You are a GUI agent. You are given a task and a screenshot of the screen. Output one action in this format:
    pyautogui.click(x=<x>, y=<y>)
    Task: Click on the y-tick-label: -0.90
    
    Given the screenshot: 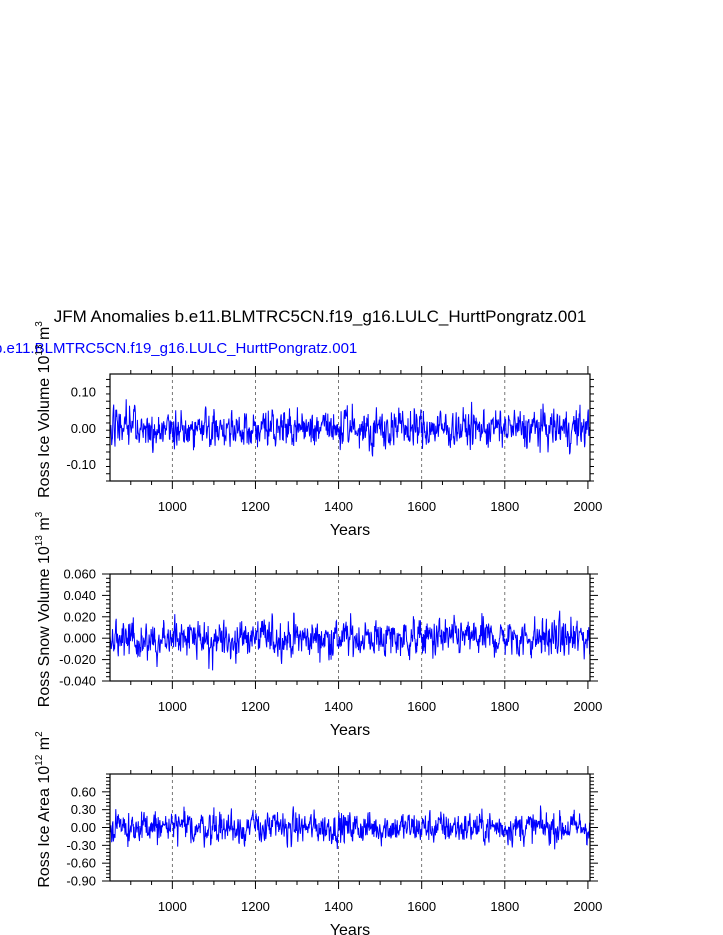 What is the action you would take?
    pyautogui.click(x=81, y=881)
    